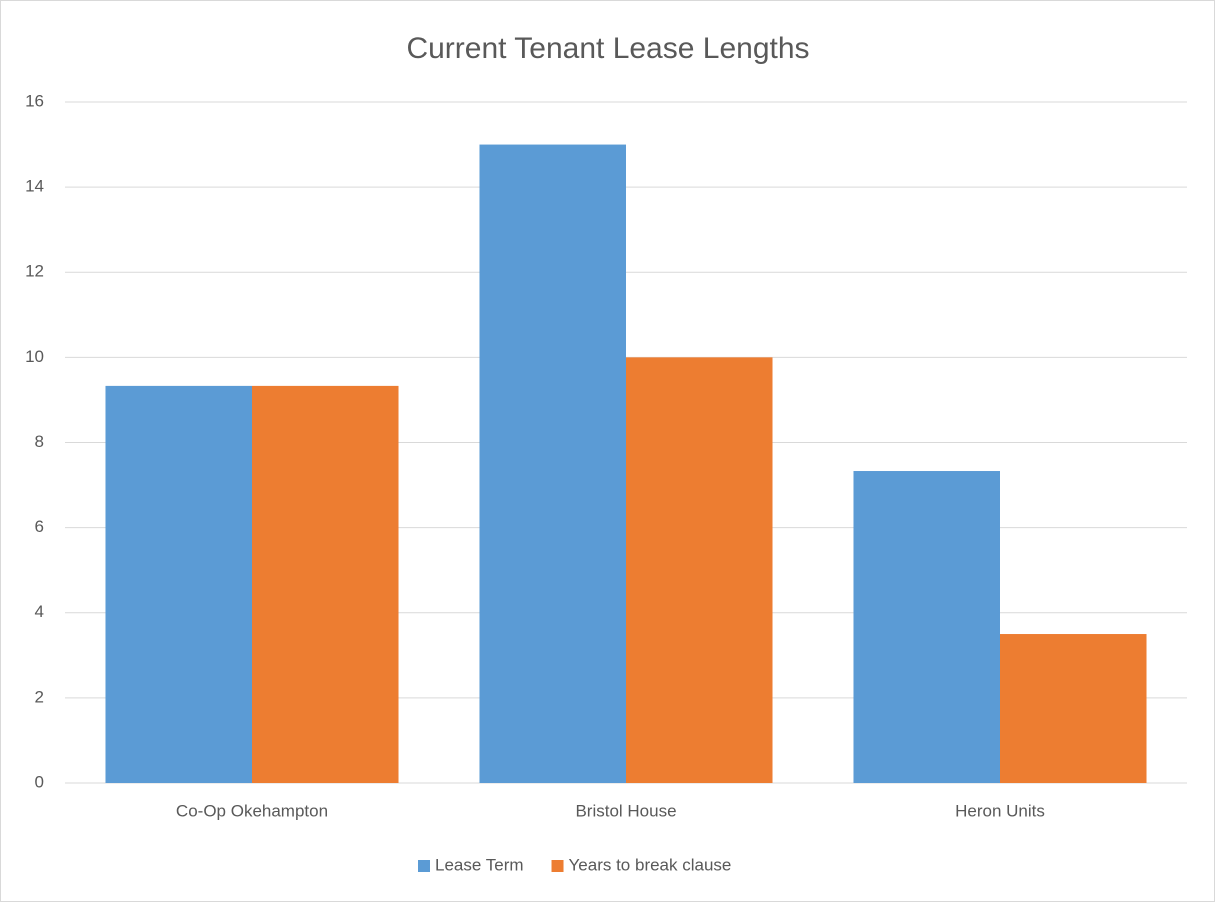  I want to click on y-tick-label: 4, so click(39, 611).